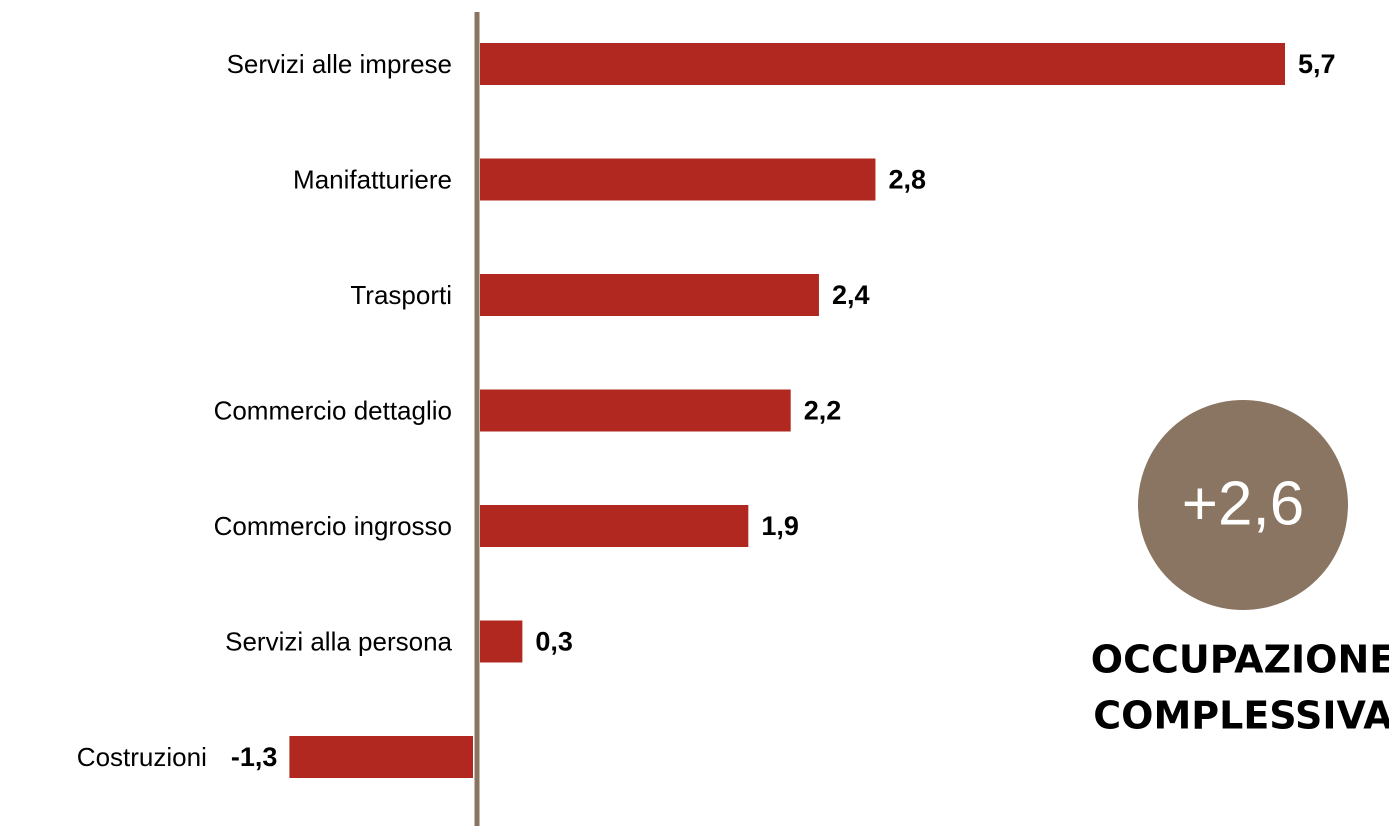 The image size is (1389, 826). Describe the element at coordinates (372, 179) in the screenshot. I see `category-label: Manifatturiere` at that location.